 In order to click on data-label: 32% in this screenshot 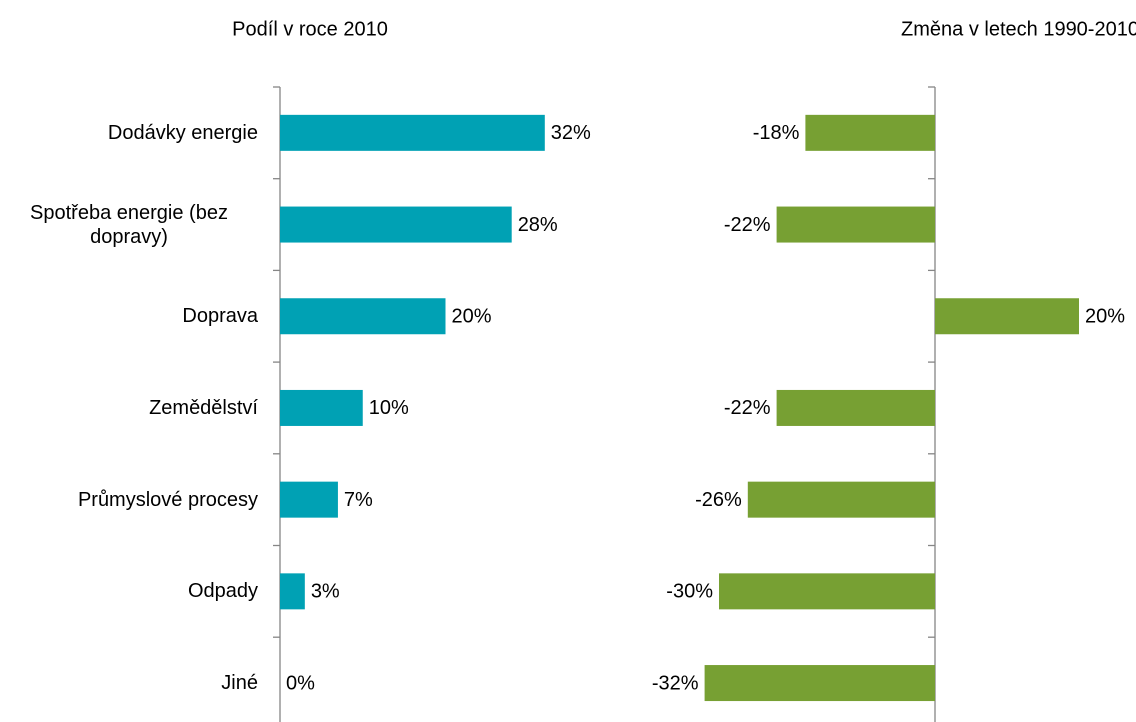, I will do `click(571, 133)`.